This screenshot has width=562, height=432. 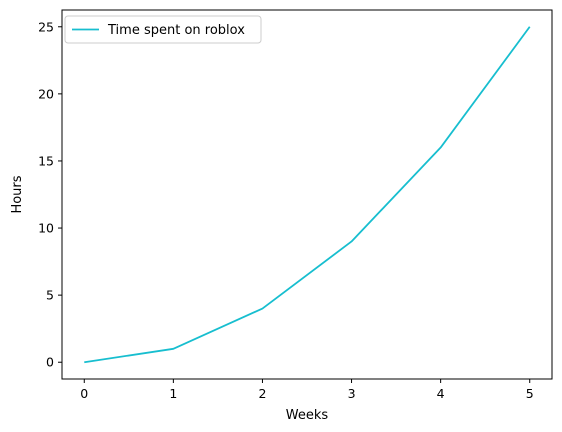 What do you see at coordinates (530, 393) in the screenshot?
I see `x-tick-label: 5` at bounding box center [530, 393].